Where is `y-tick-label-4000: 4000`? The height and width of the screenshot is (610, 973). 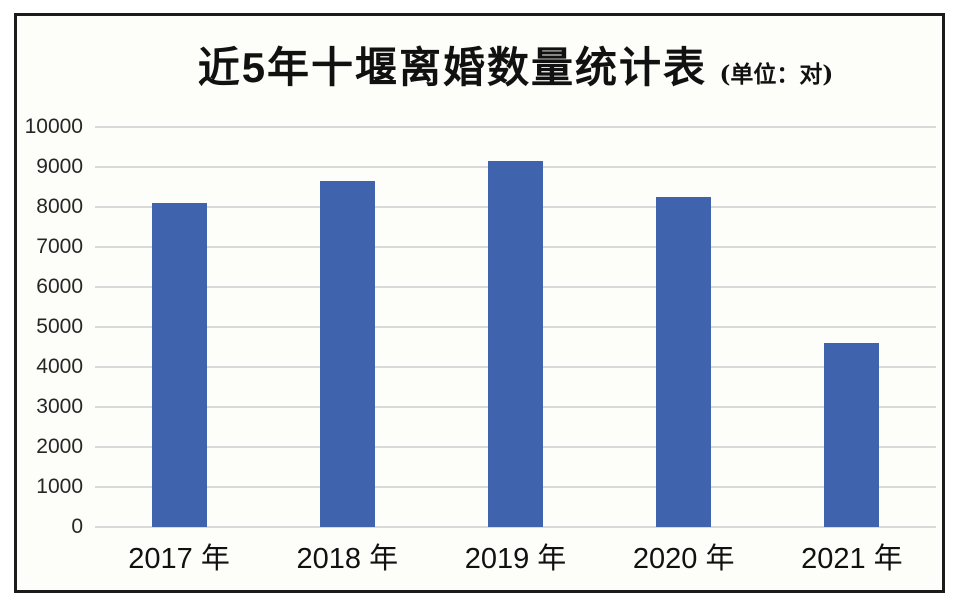 y-tick-label-4000: 4000 is located at coordinates (59, 366).